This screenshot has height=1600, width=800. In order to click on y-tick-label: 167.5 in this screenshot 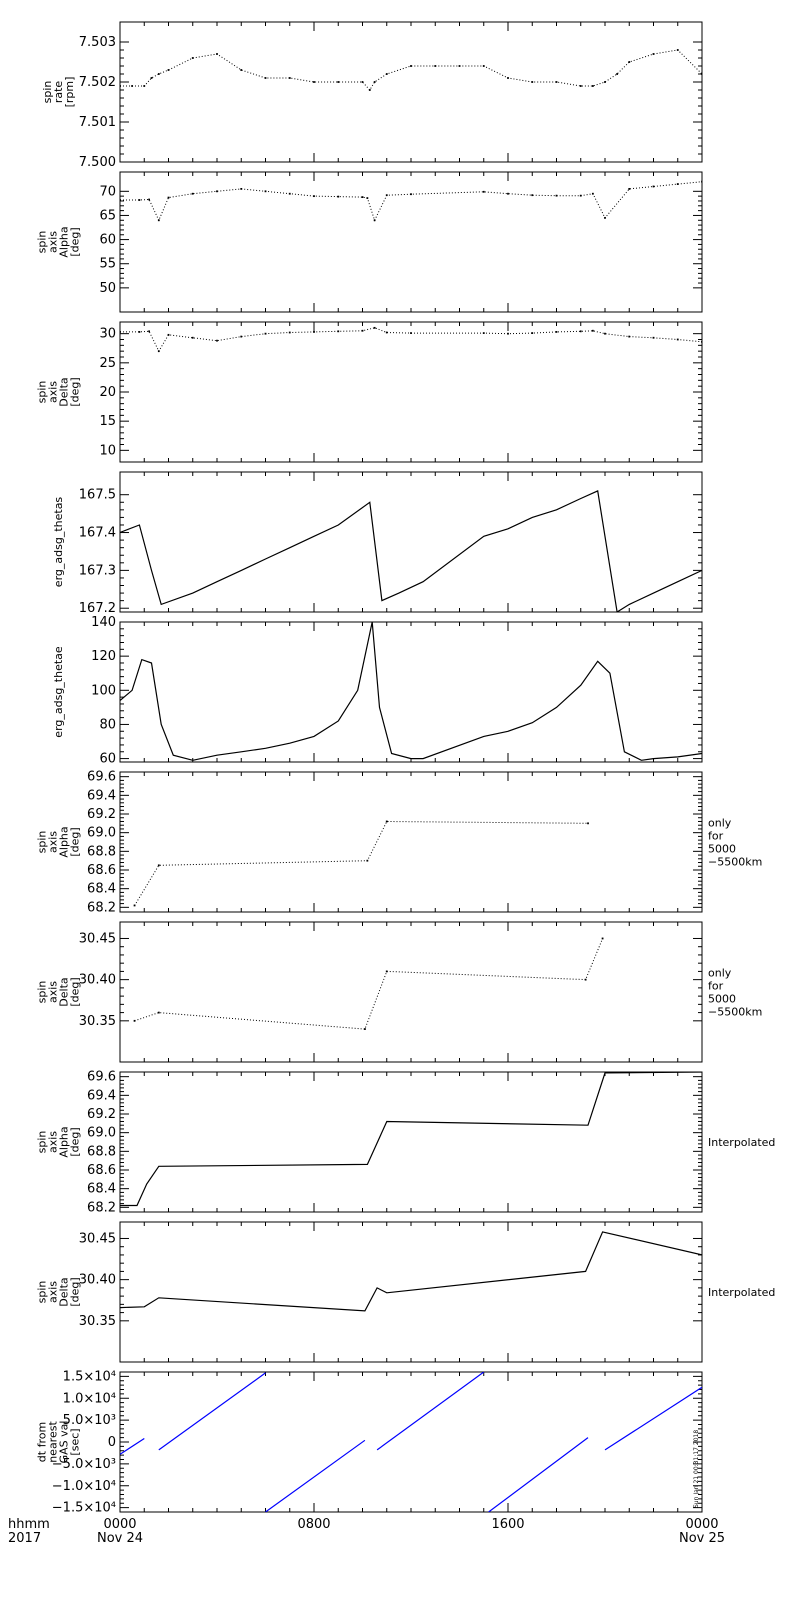, I will do `click(97, 495)`.